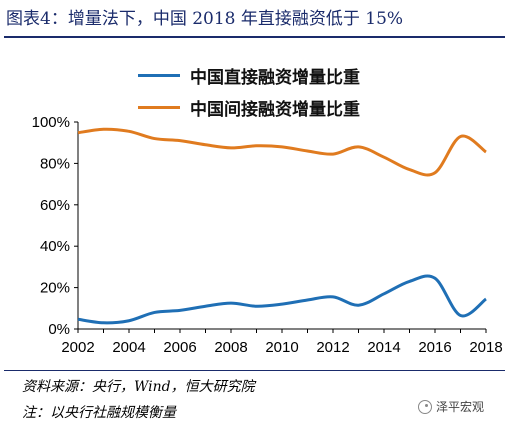  Describe the element at coordinates (77, 347) in the screenshot. I see `x-tick-label: 2002` at that location.